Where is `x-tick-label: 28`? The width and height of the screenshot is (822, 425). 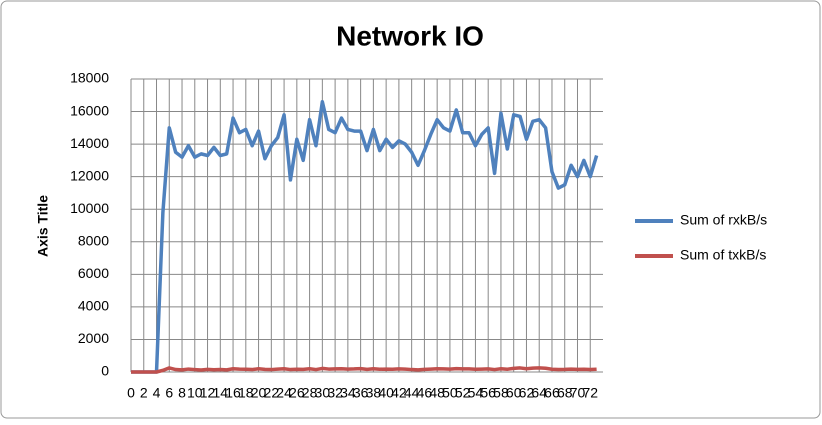
x-tick-label: 28 is located at coordinates (310, 393).